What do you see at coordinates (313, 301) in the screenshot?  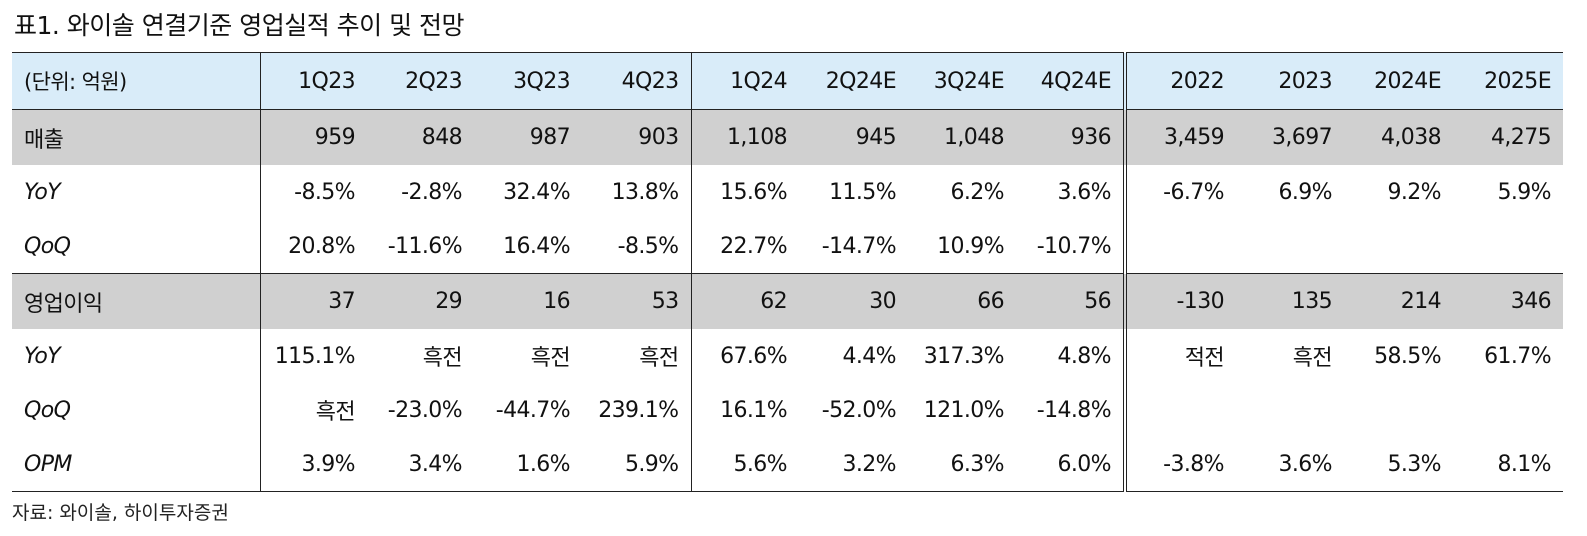 I see `cell: 37` at bounding box center [313, 301].